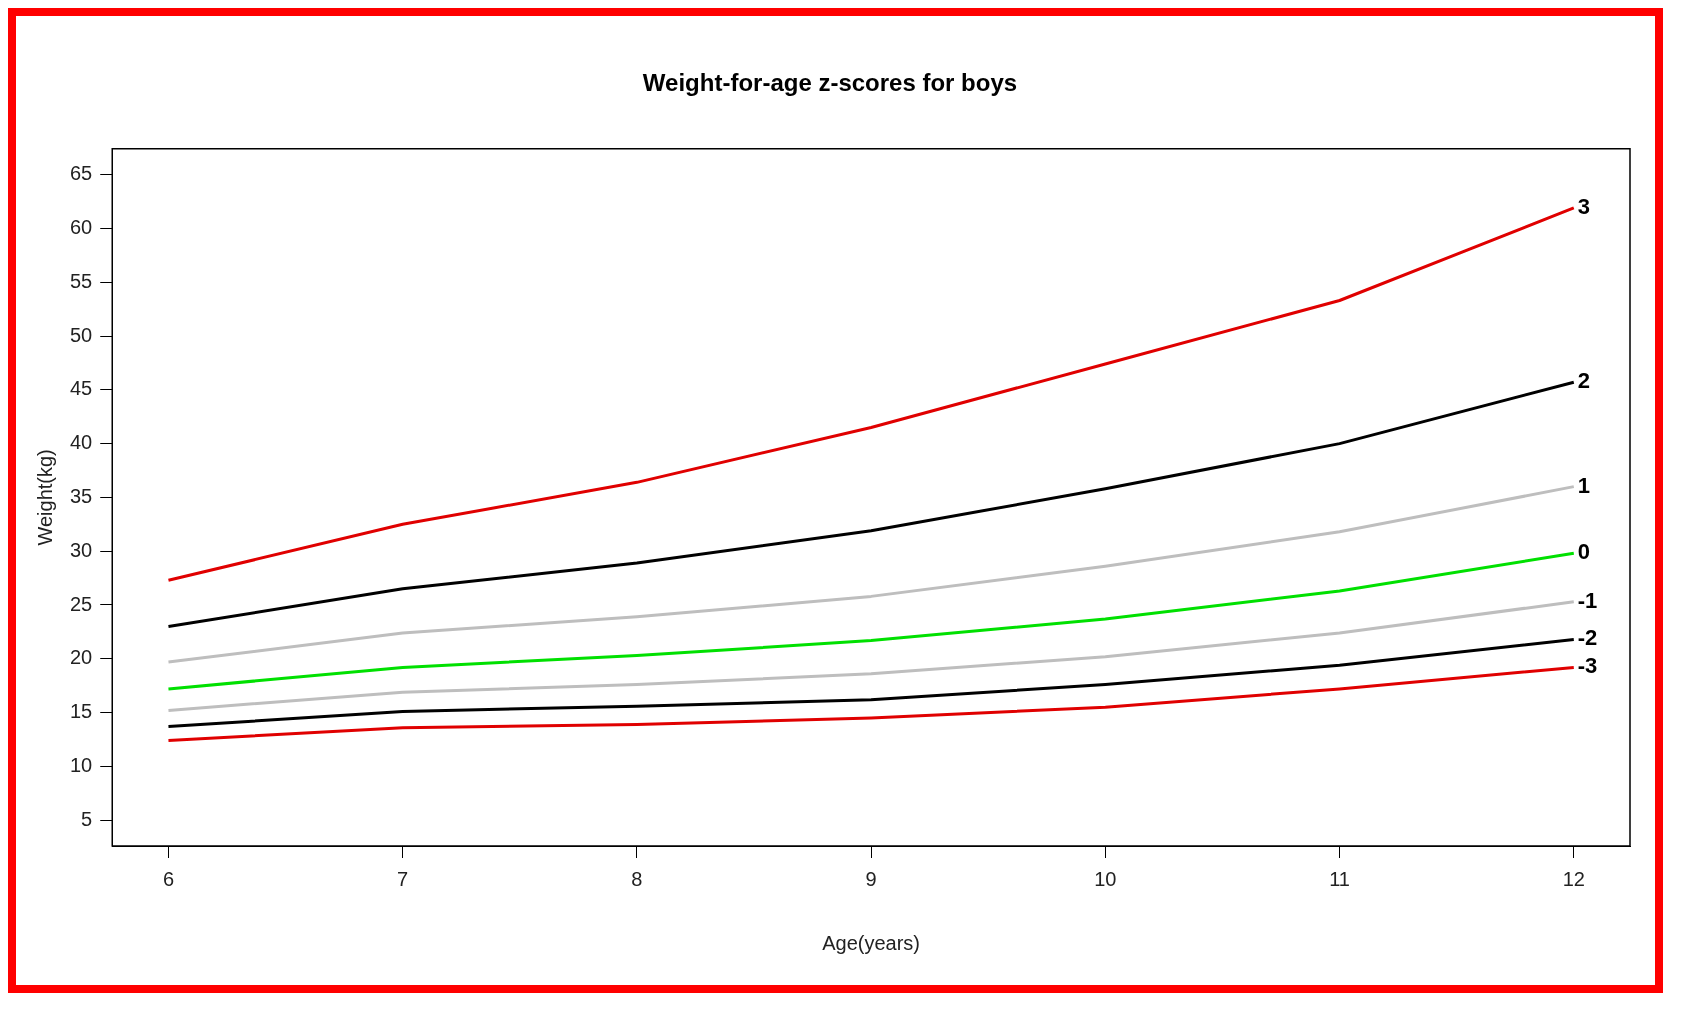 The height and width of the screenshot is (1027, 1695). Describe the element at coordinates (871, 942) in the screenshot. I see `x-axis-title: Age(years)` at that location.